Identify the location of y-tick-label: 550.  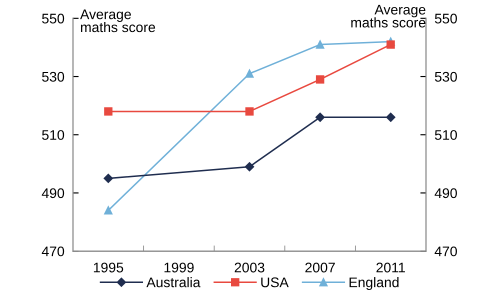
(53, 19).